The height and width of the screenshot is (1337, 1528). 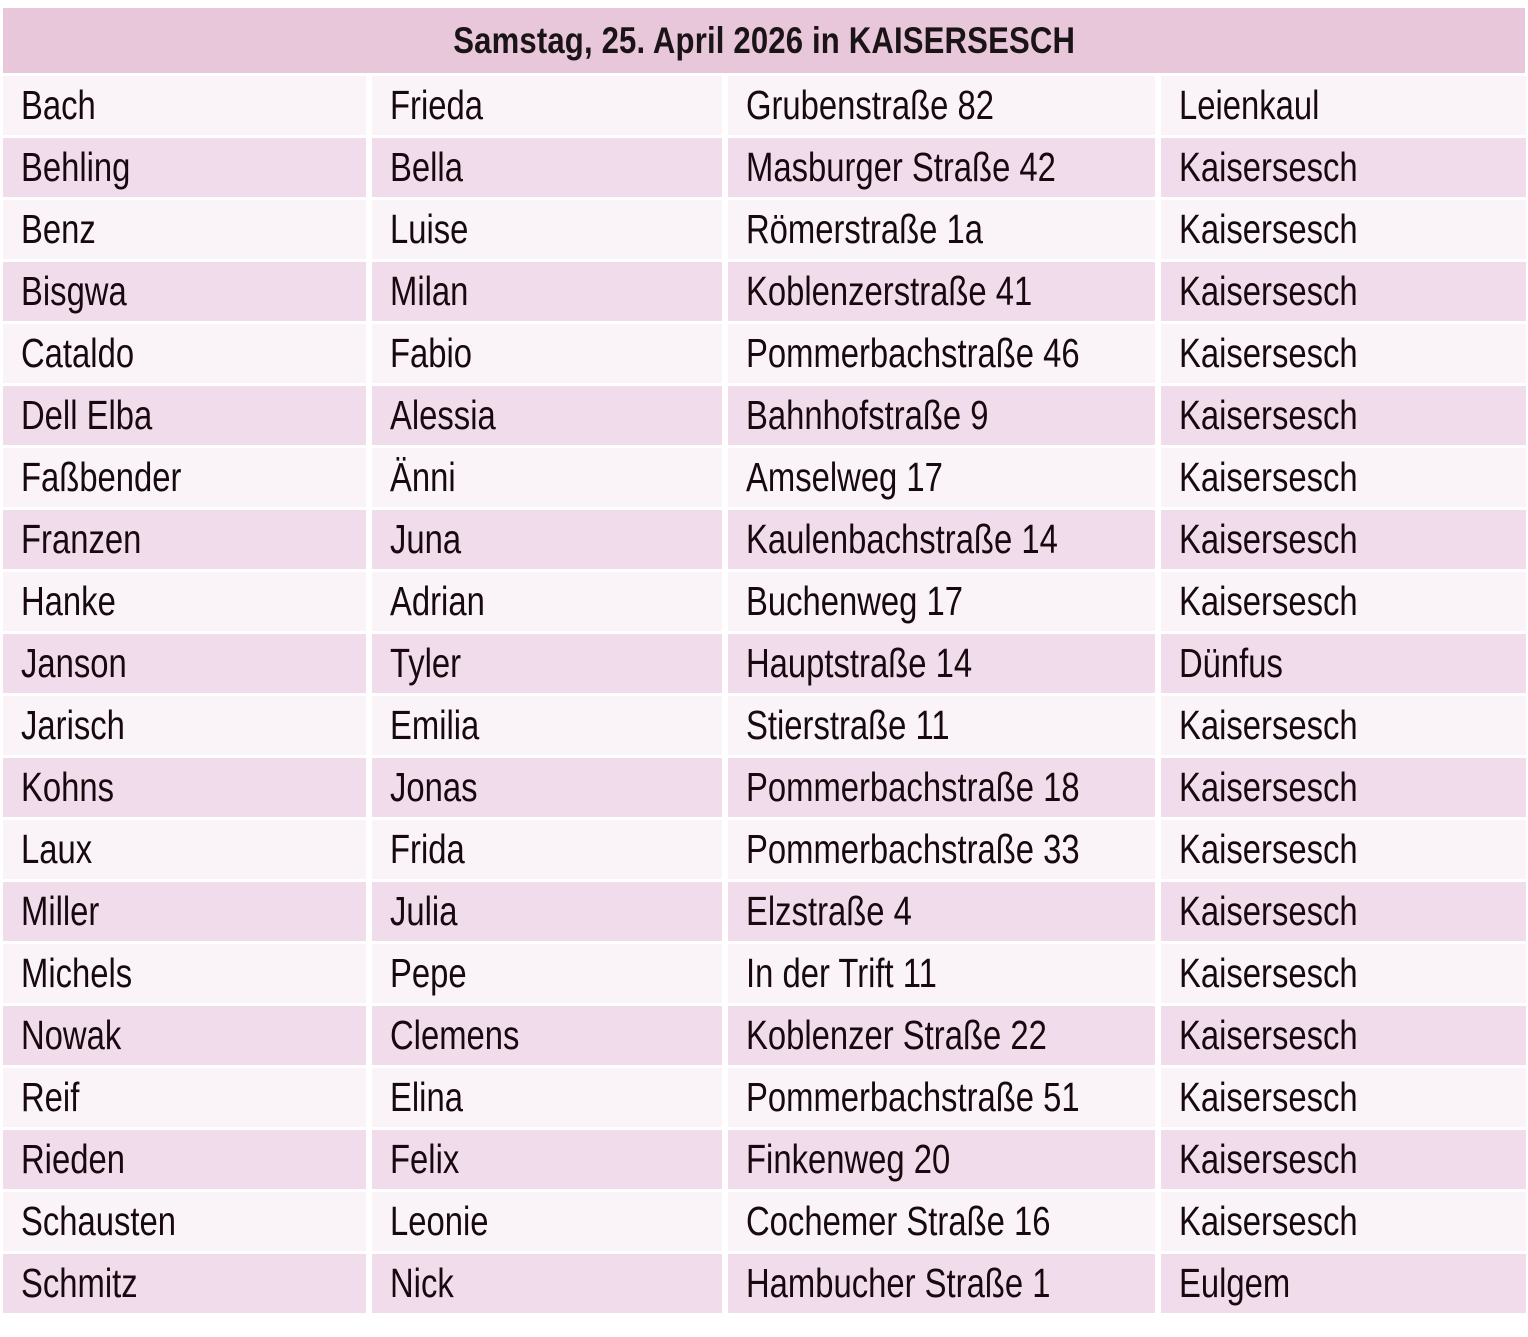 What do you see at coordinates (78, 353) in the screenshot?
I see `cell-text-last_name: Cataldo` at bounding box center [78, 353].